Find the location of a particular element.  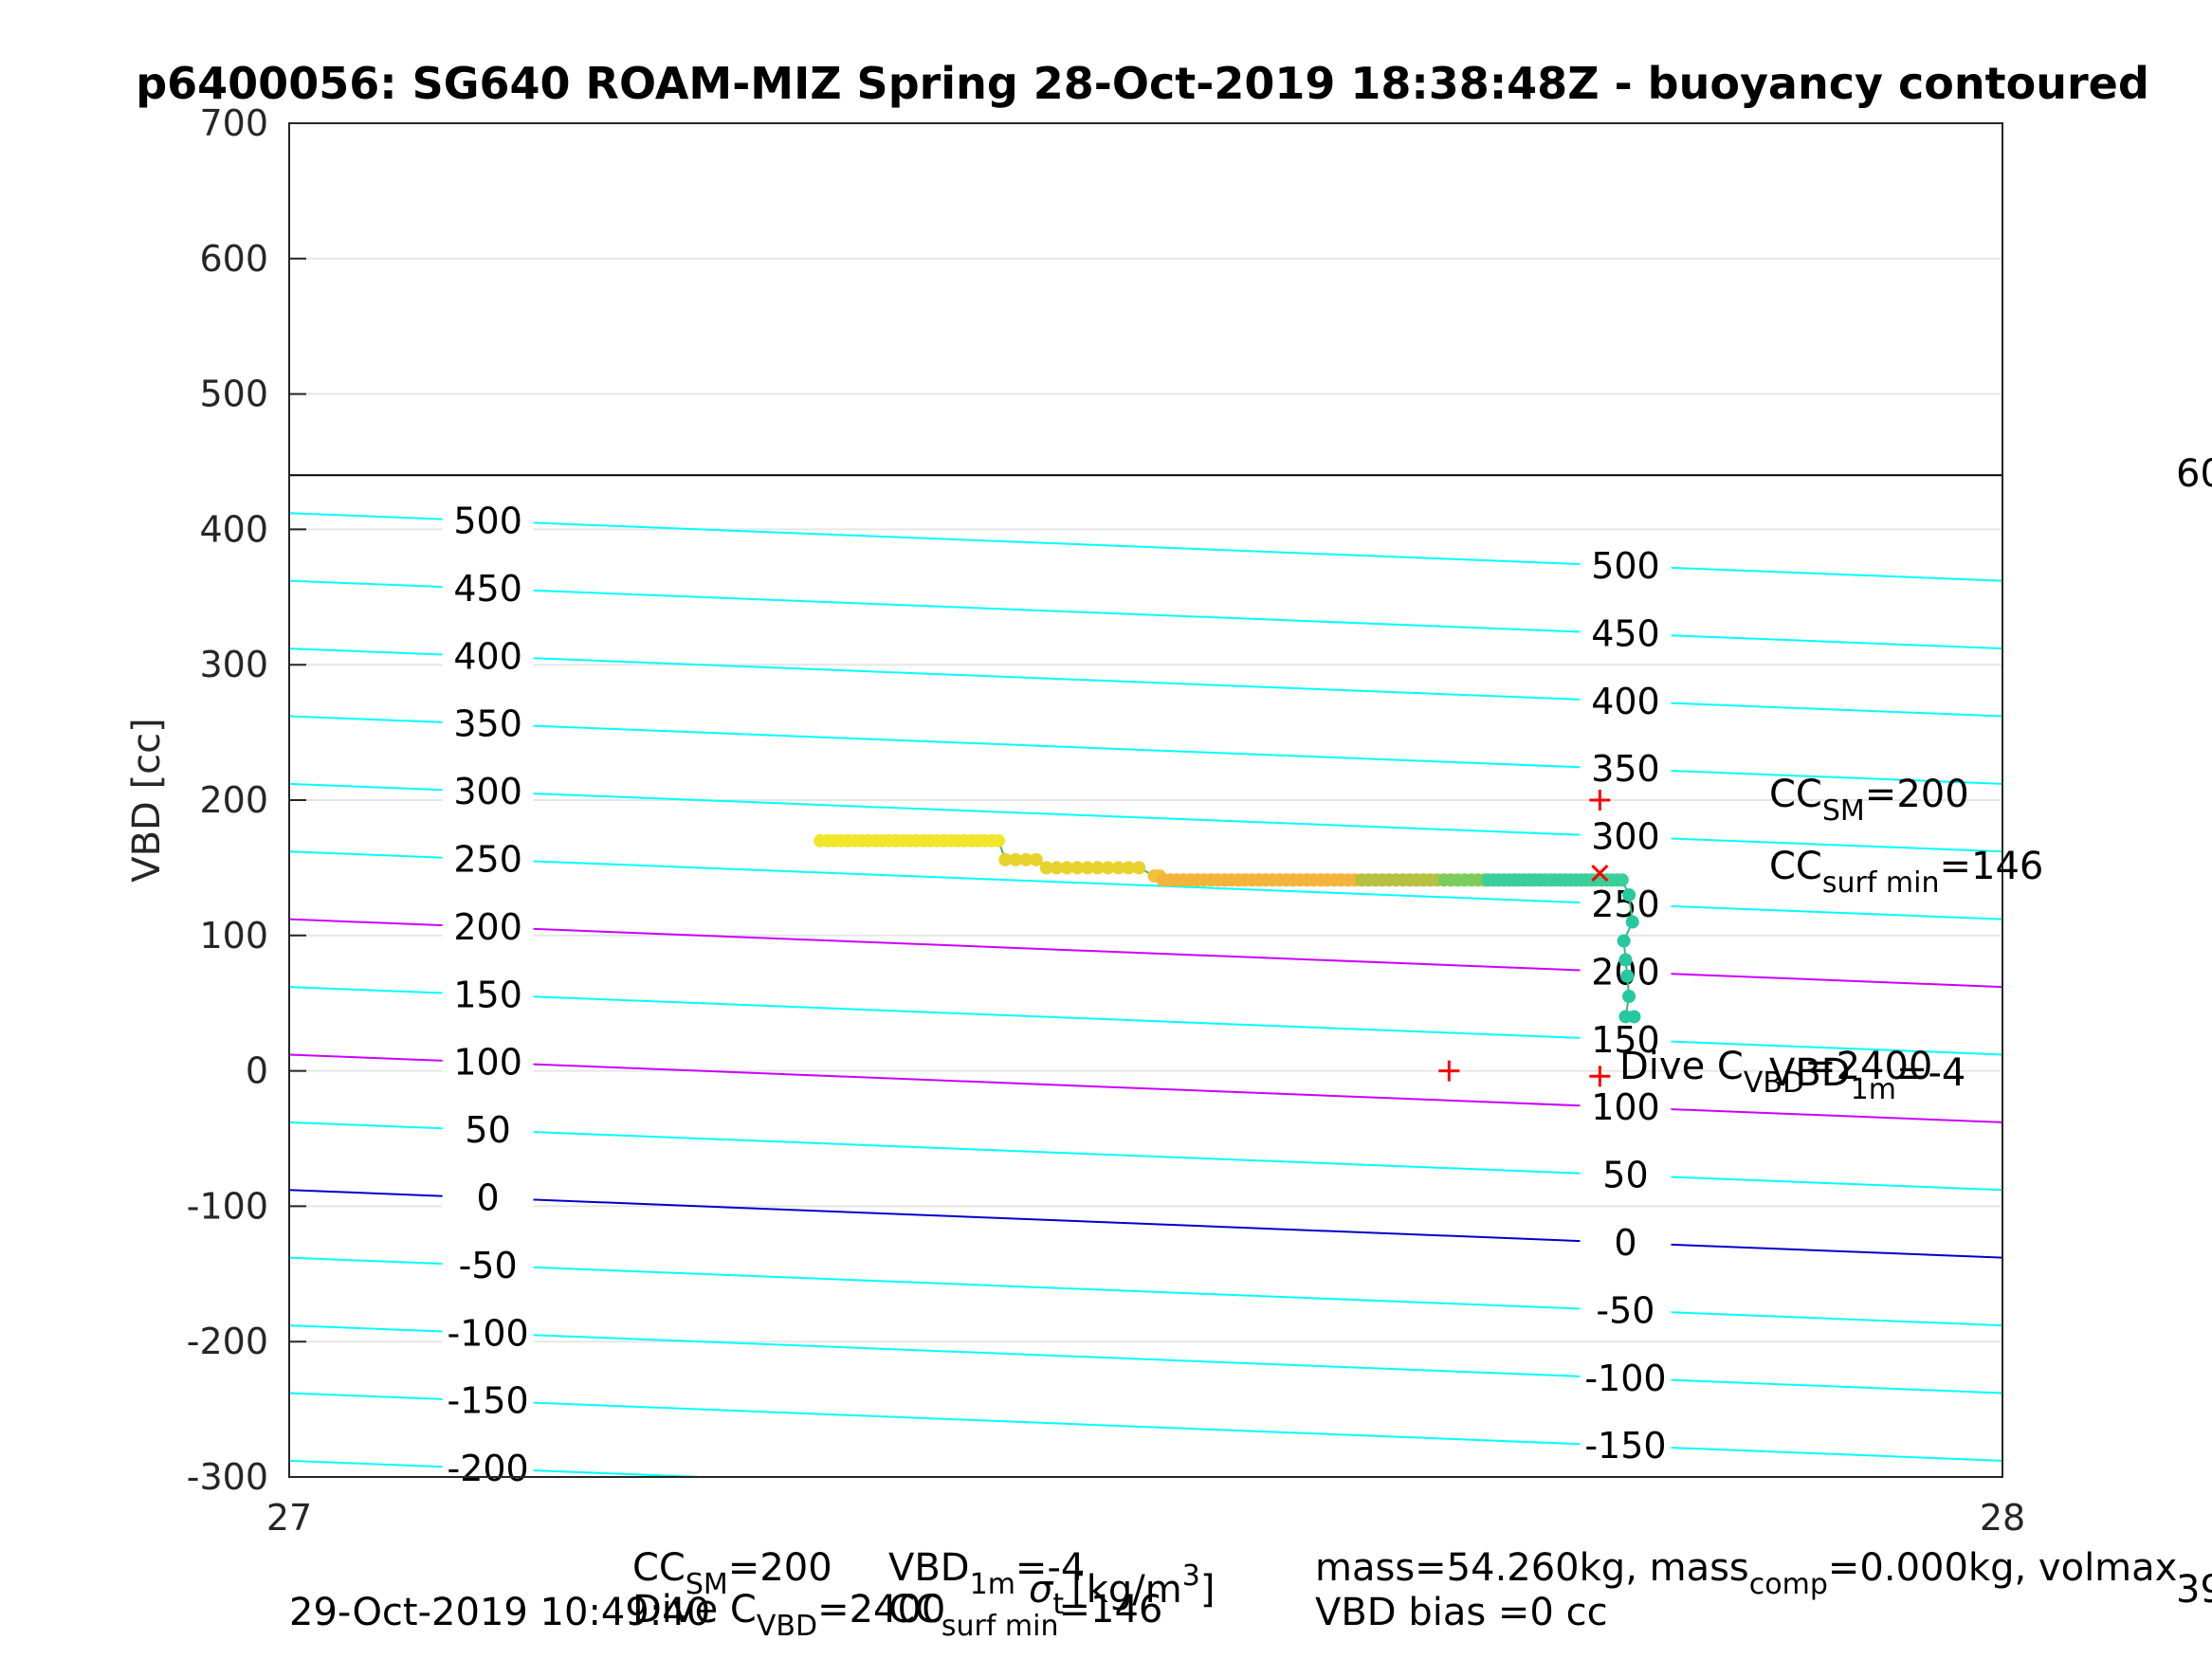

footer-mass: mass=54.260kg, masscomp=0.000kg, volmax is located at coordinates (1746, 1573).